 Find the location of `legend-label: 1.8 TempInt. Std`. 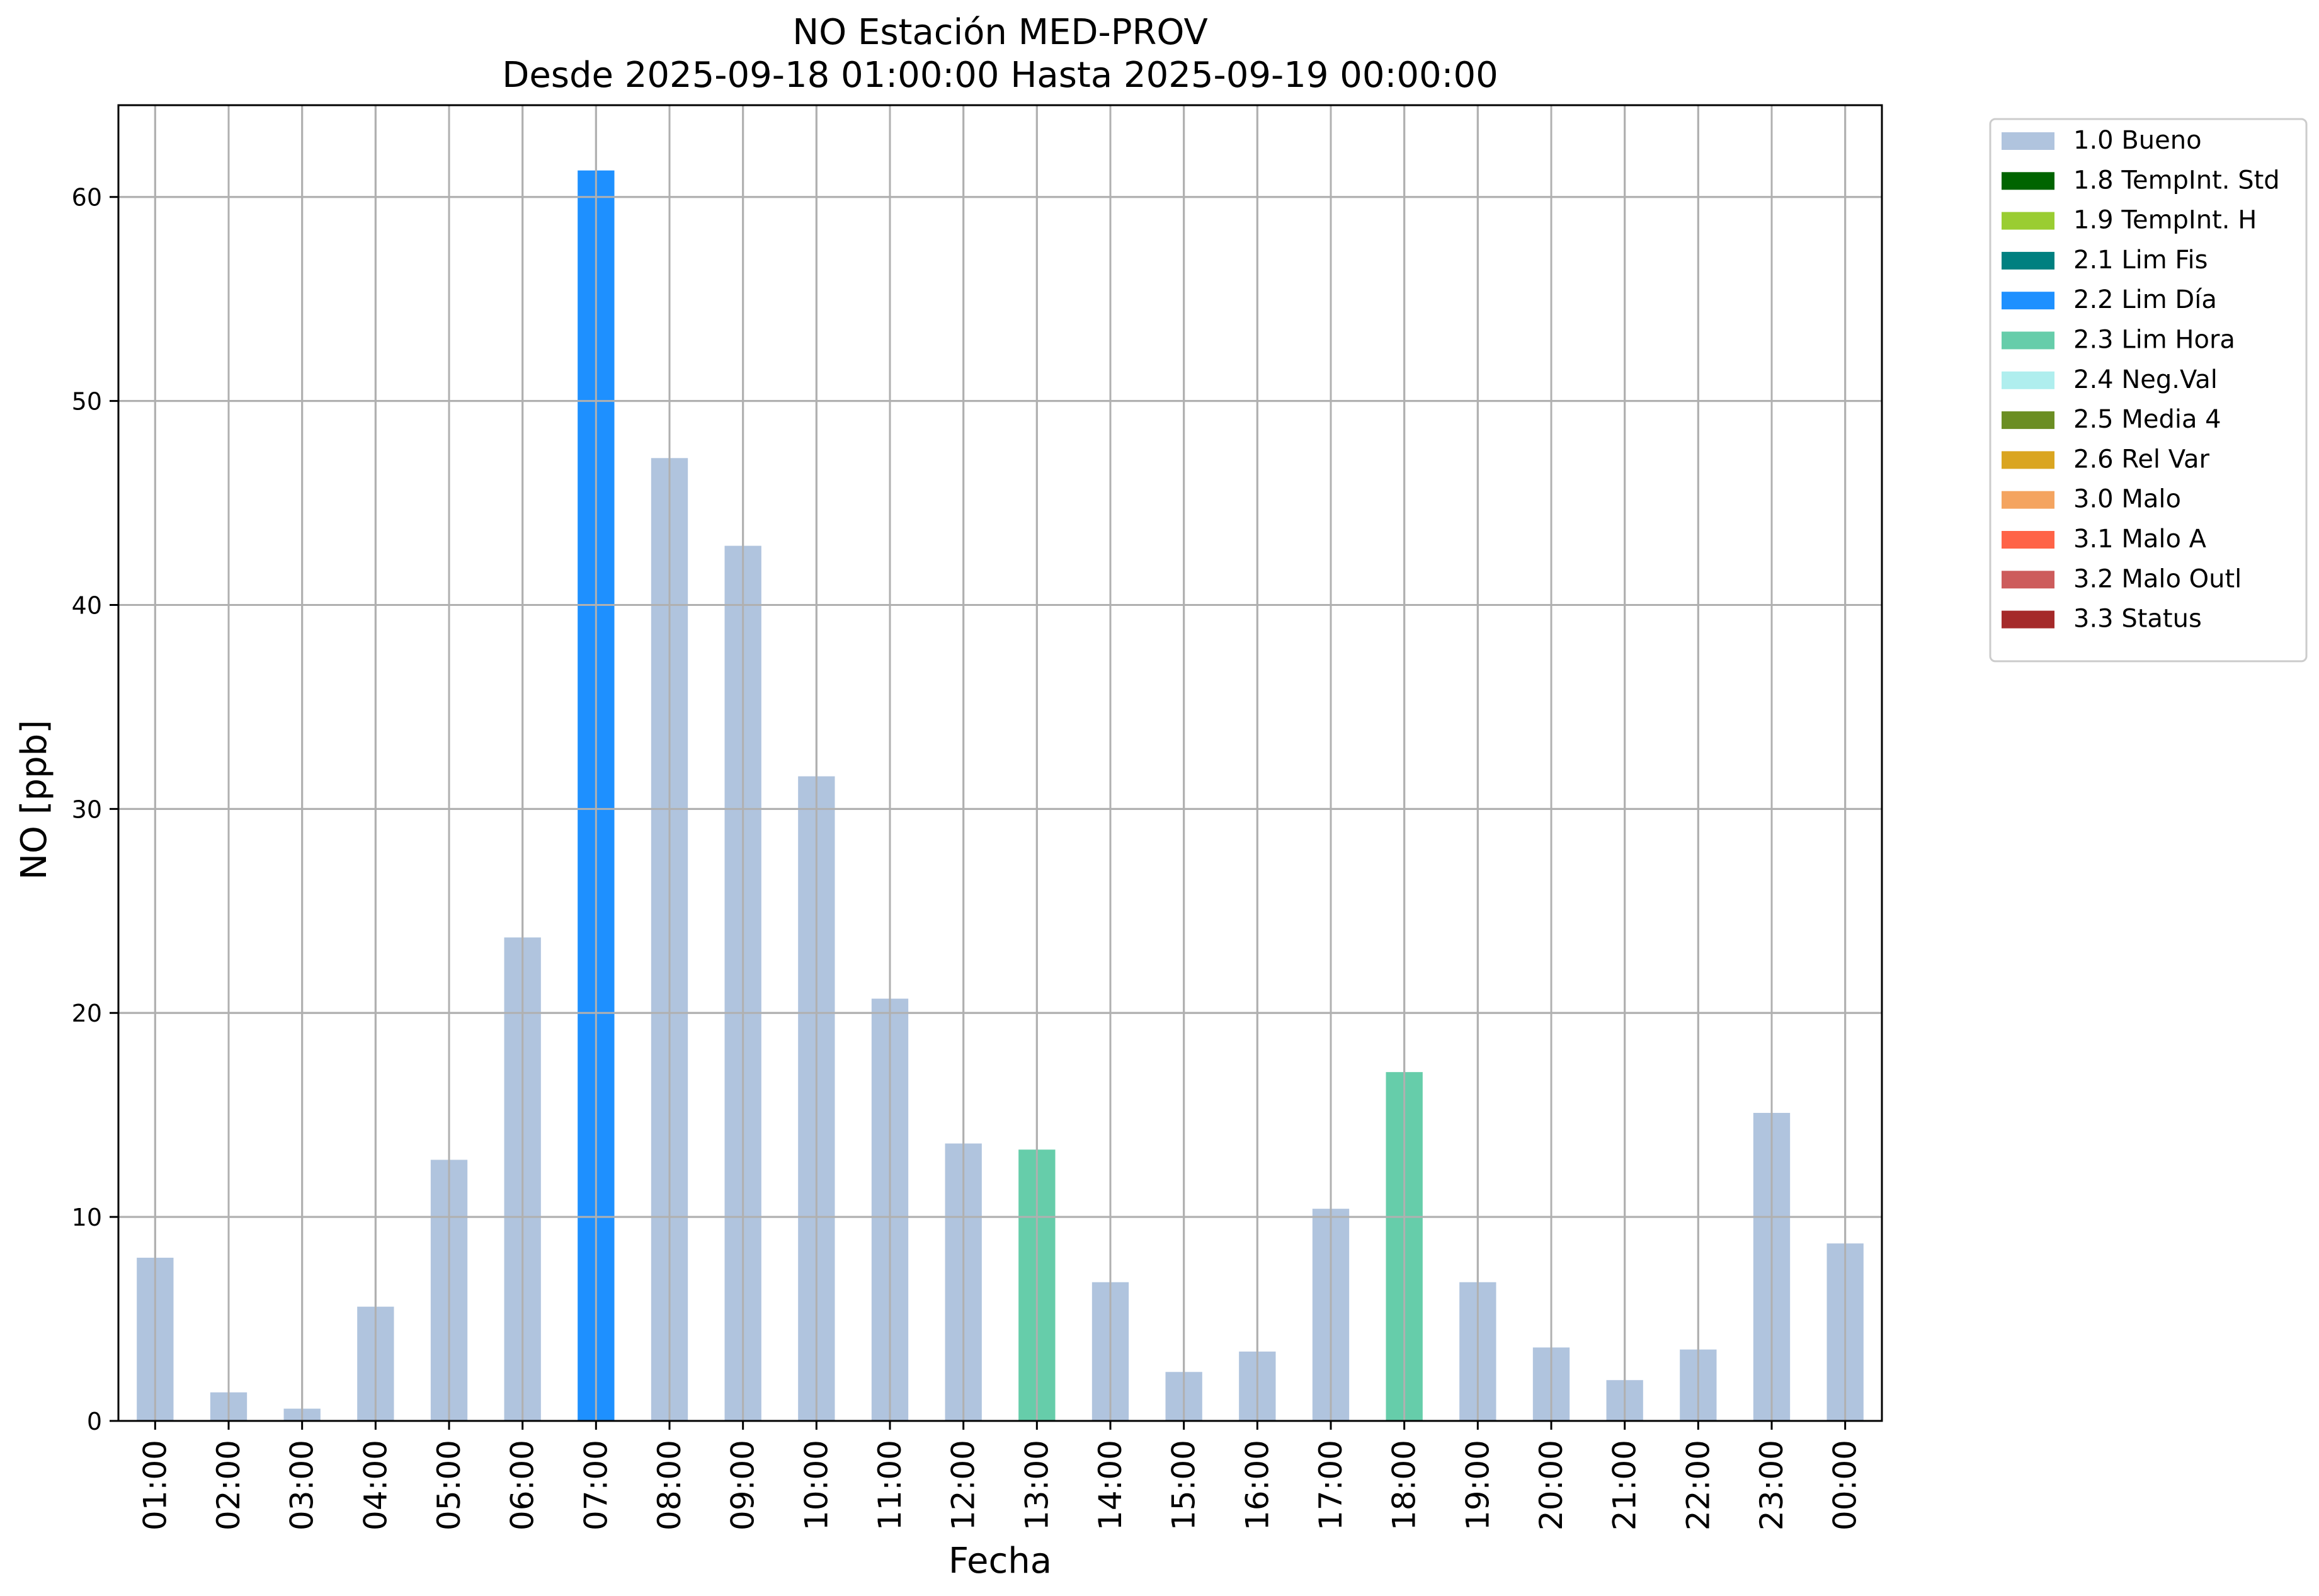

legend-label: 1.8 TempInt. Std is located at coordinates (2176, 180).